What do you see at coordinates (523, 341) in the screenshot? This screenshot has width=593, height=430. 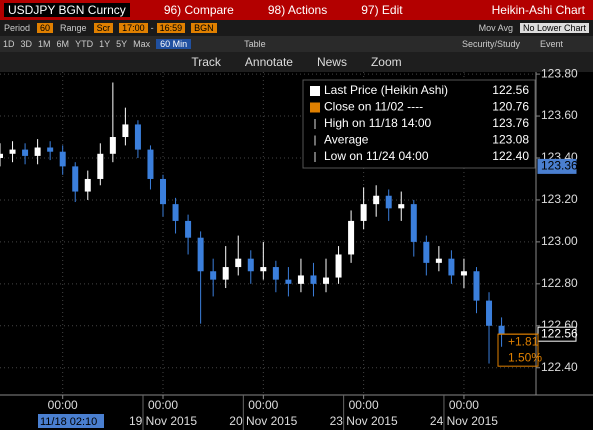 I see `change: +1.81` at bounding box center [523, 341].